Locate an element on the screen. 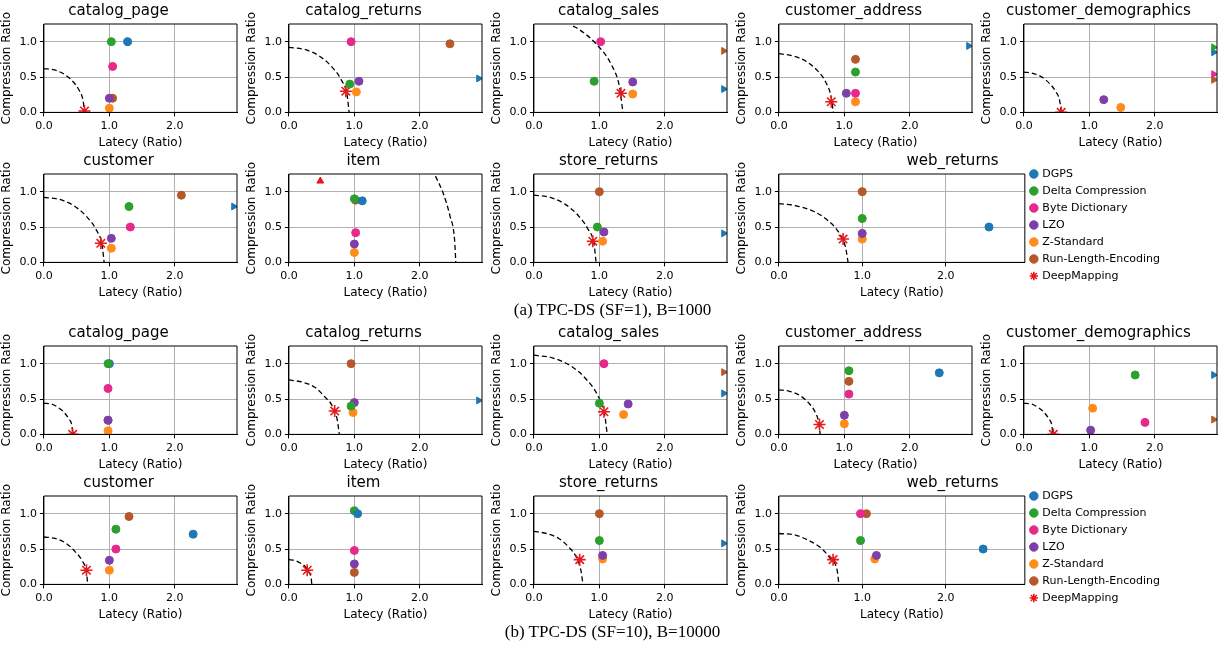 This screenshot has height=651, width=1225. chart-title: customer_demographics is located at coordinates (1099, 10).